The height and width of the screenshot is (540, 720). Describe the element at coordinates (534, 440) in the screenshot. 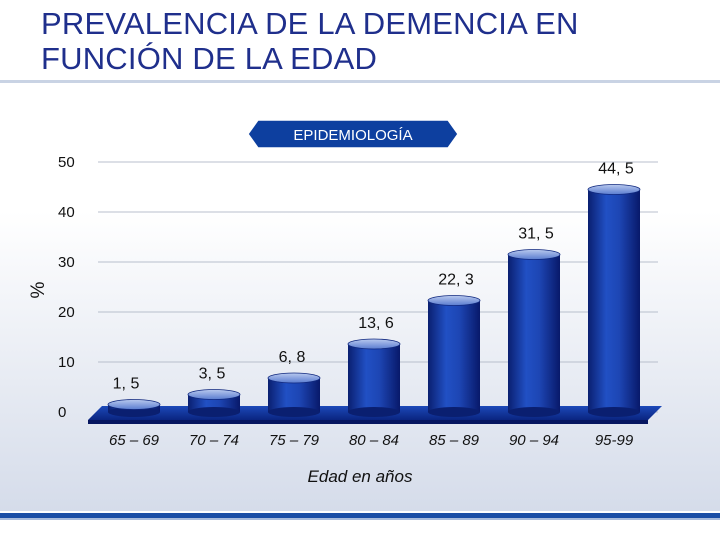

I see `x-category-label: 90 – 94` at that location.